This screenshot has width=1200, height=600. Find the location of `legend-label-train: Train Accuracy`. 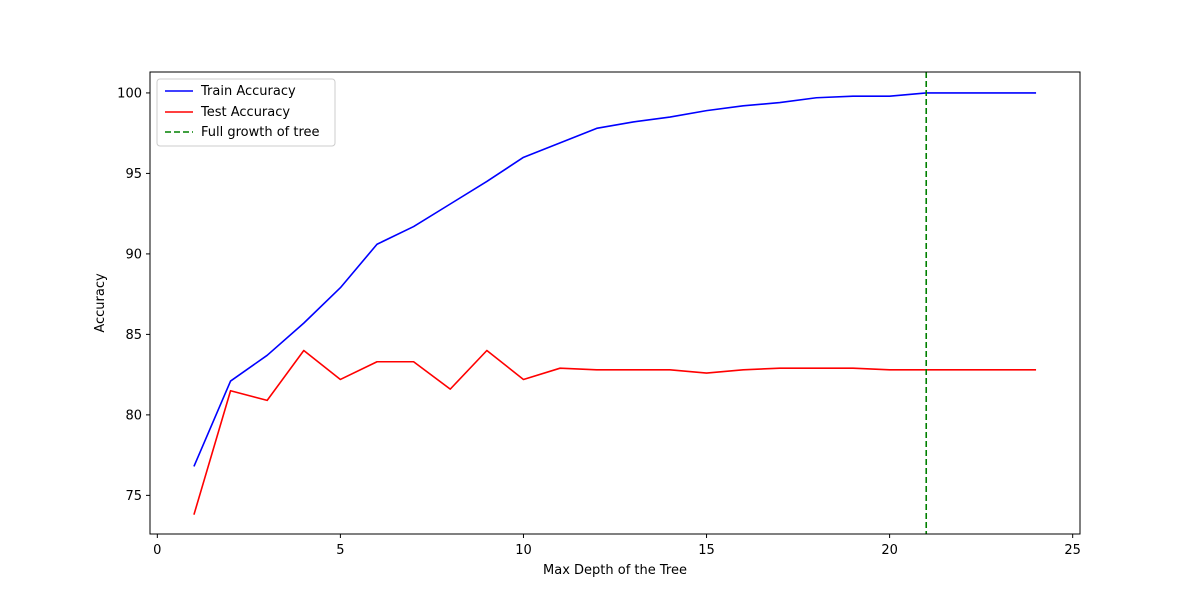

legend-label-train: Train Accuracy is located at coordinates (248, 91).